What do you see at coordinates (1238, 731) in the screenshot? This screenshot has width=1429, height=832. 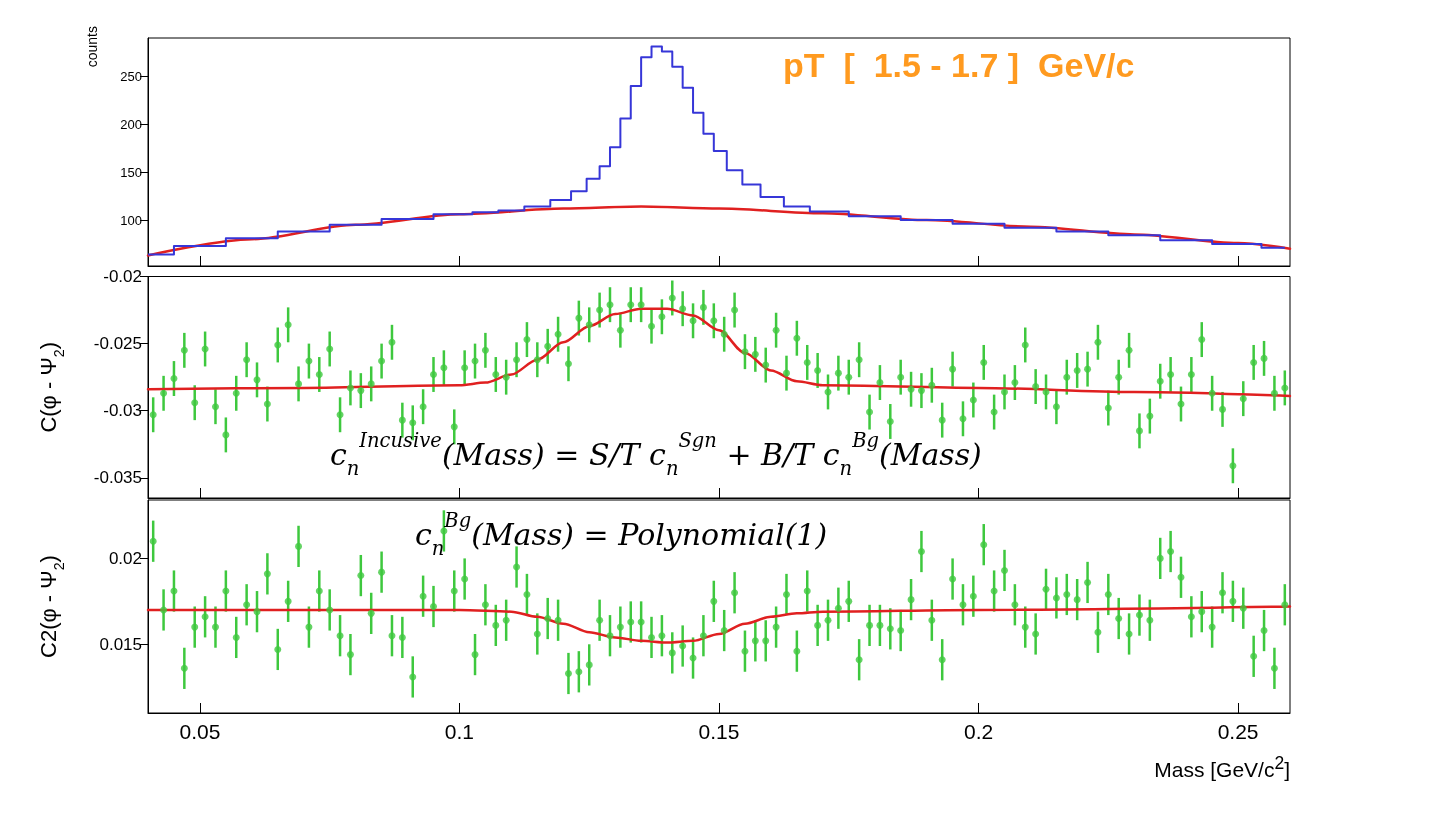 I see `x-tick-label: 0.25` at bounding box center [1238, 731].